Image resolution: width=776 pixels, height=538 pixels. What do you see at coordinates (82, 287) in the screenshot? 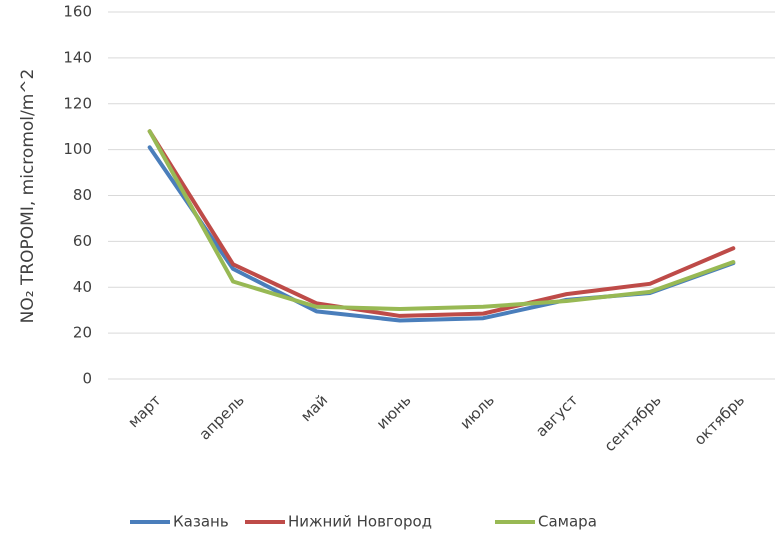
I see `y-tick-label: 40` at bounding box center [82, 287].